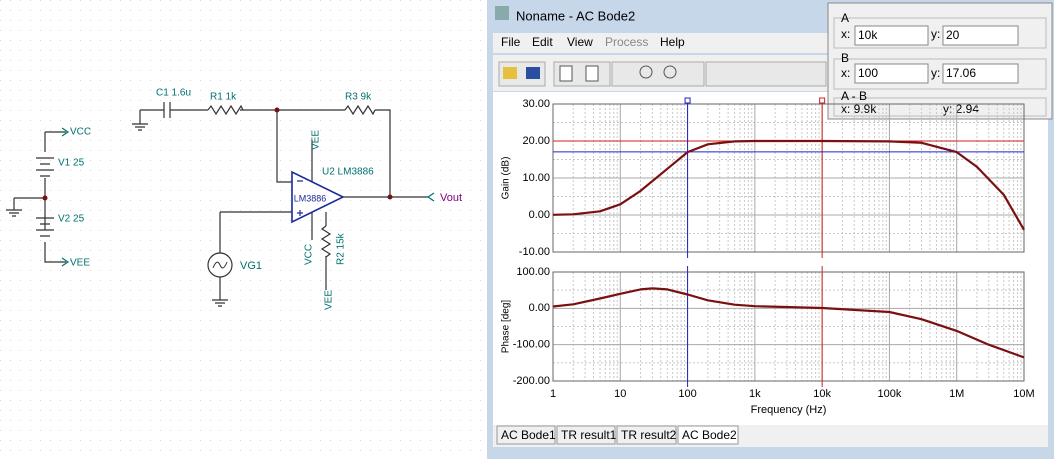 Image resolution: width=1054 pixels, height=464 pixels. Describe the element at coordinates (854, 96) in the screenshot. I see `diff-name: A - B` at that location.